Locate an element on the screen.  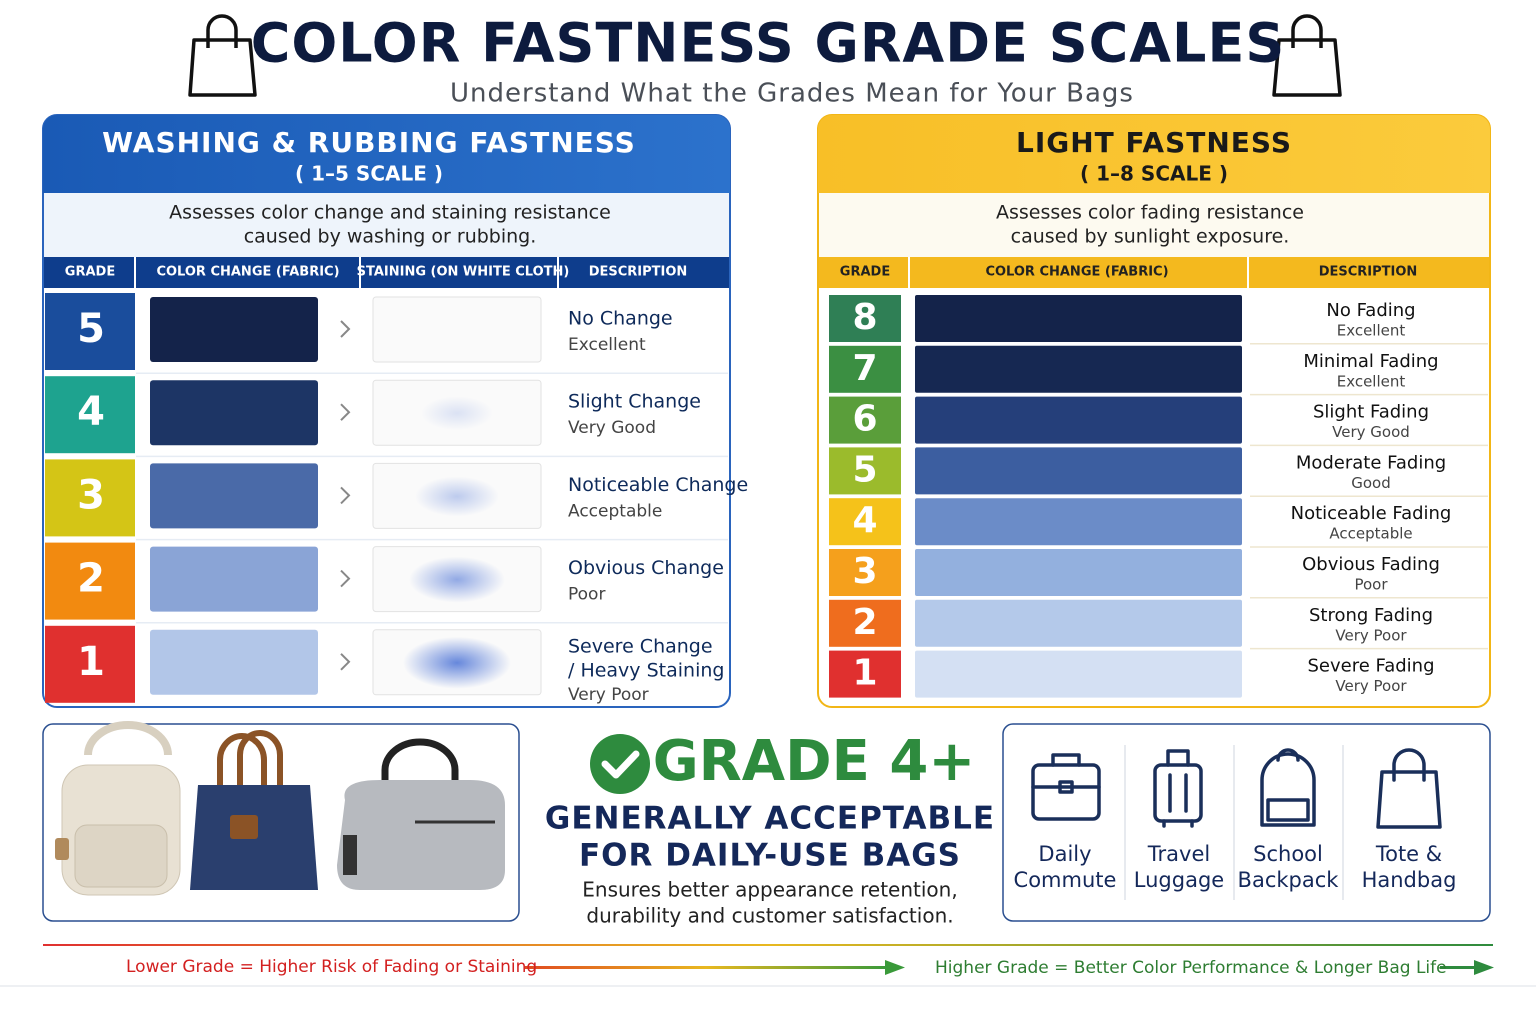
column-header: GRADE is located at coordinates (90, 272).